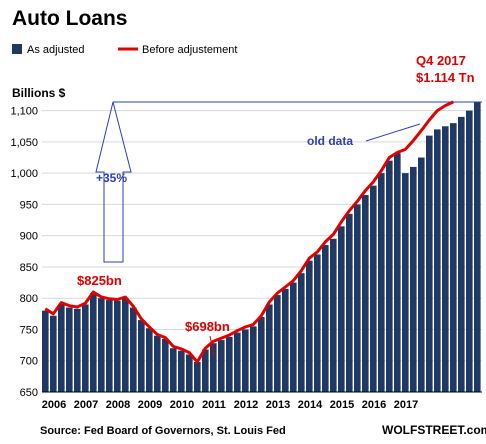 The image size is (486, 444). What do you see at coordinates (207, 326) in the screenshot?
I see `trough-label: $698bn` at bounding box center [207, 326].